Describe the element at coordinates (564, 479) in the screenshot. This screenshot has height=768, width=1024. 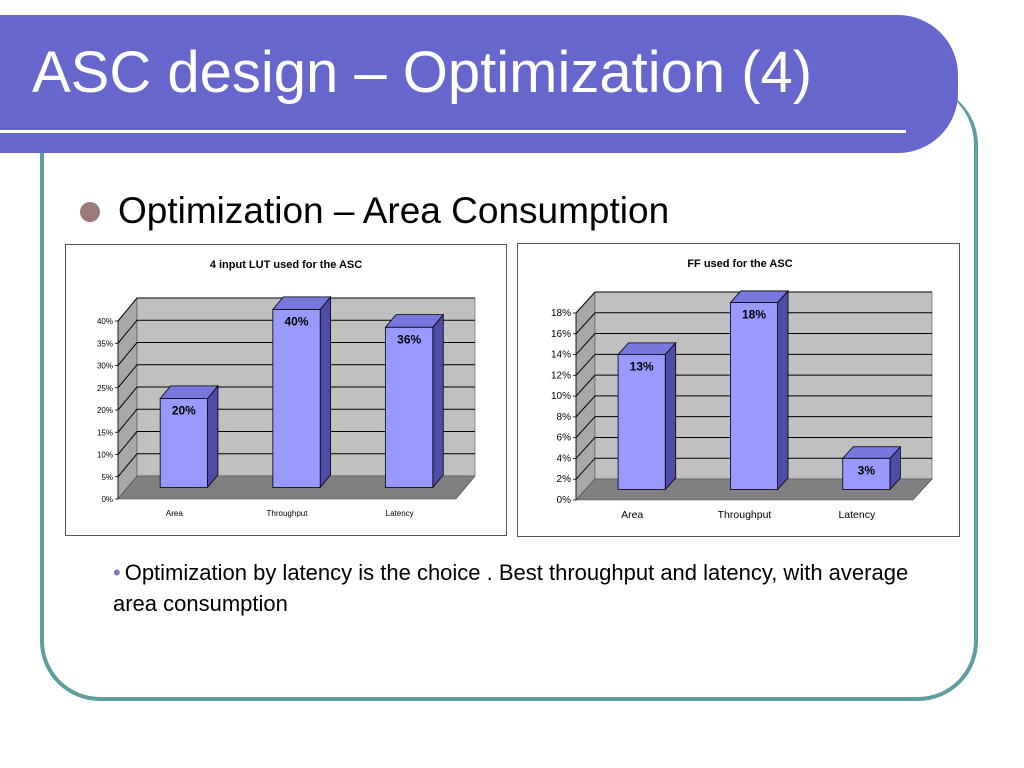
I see `chart1-y-tick-label: 2%` at that location.